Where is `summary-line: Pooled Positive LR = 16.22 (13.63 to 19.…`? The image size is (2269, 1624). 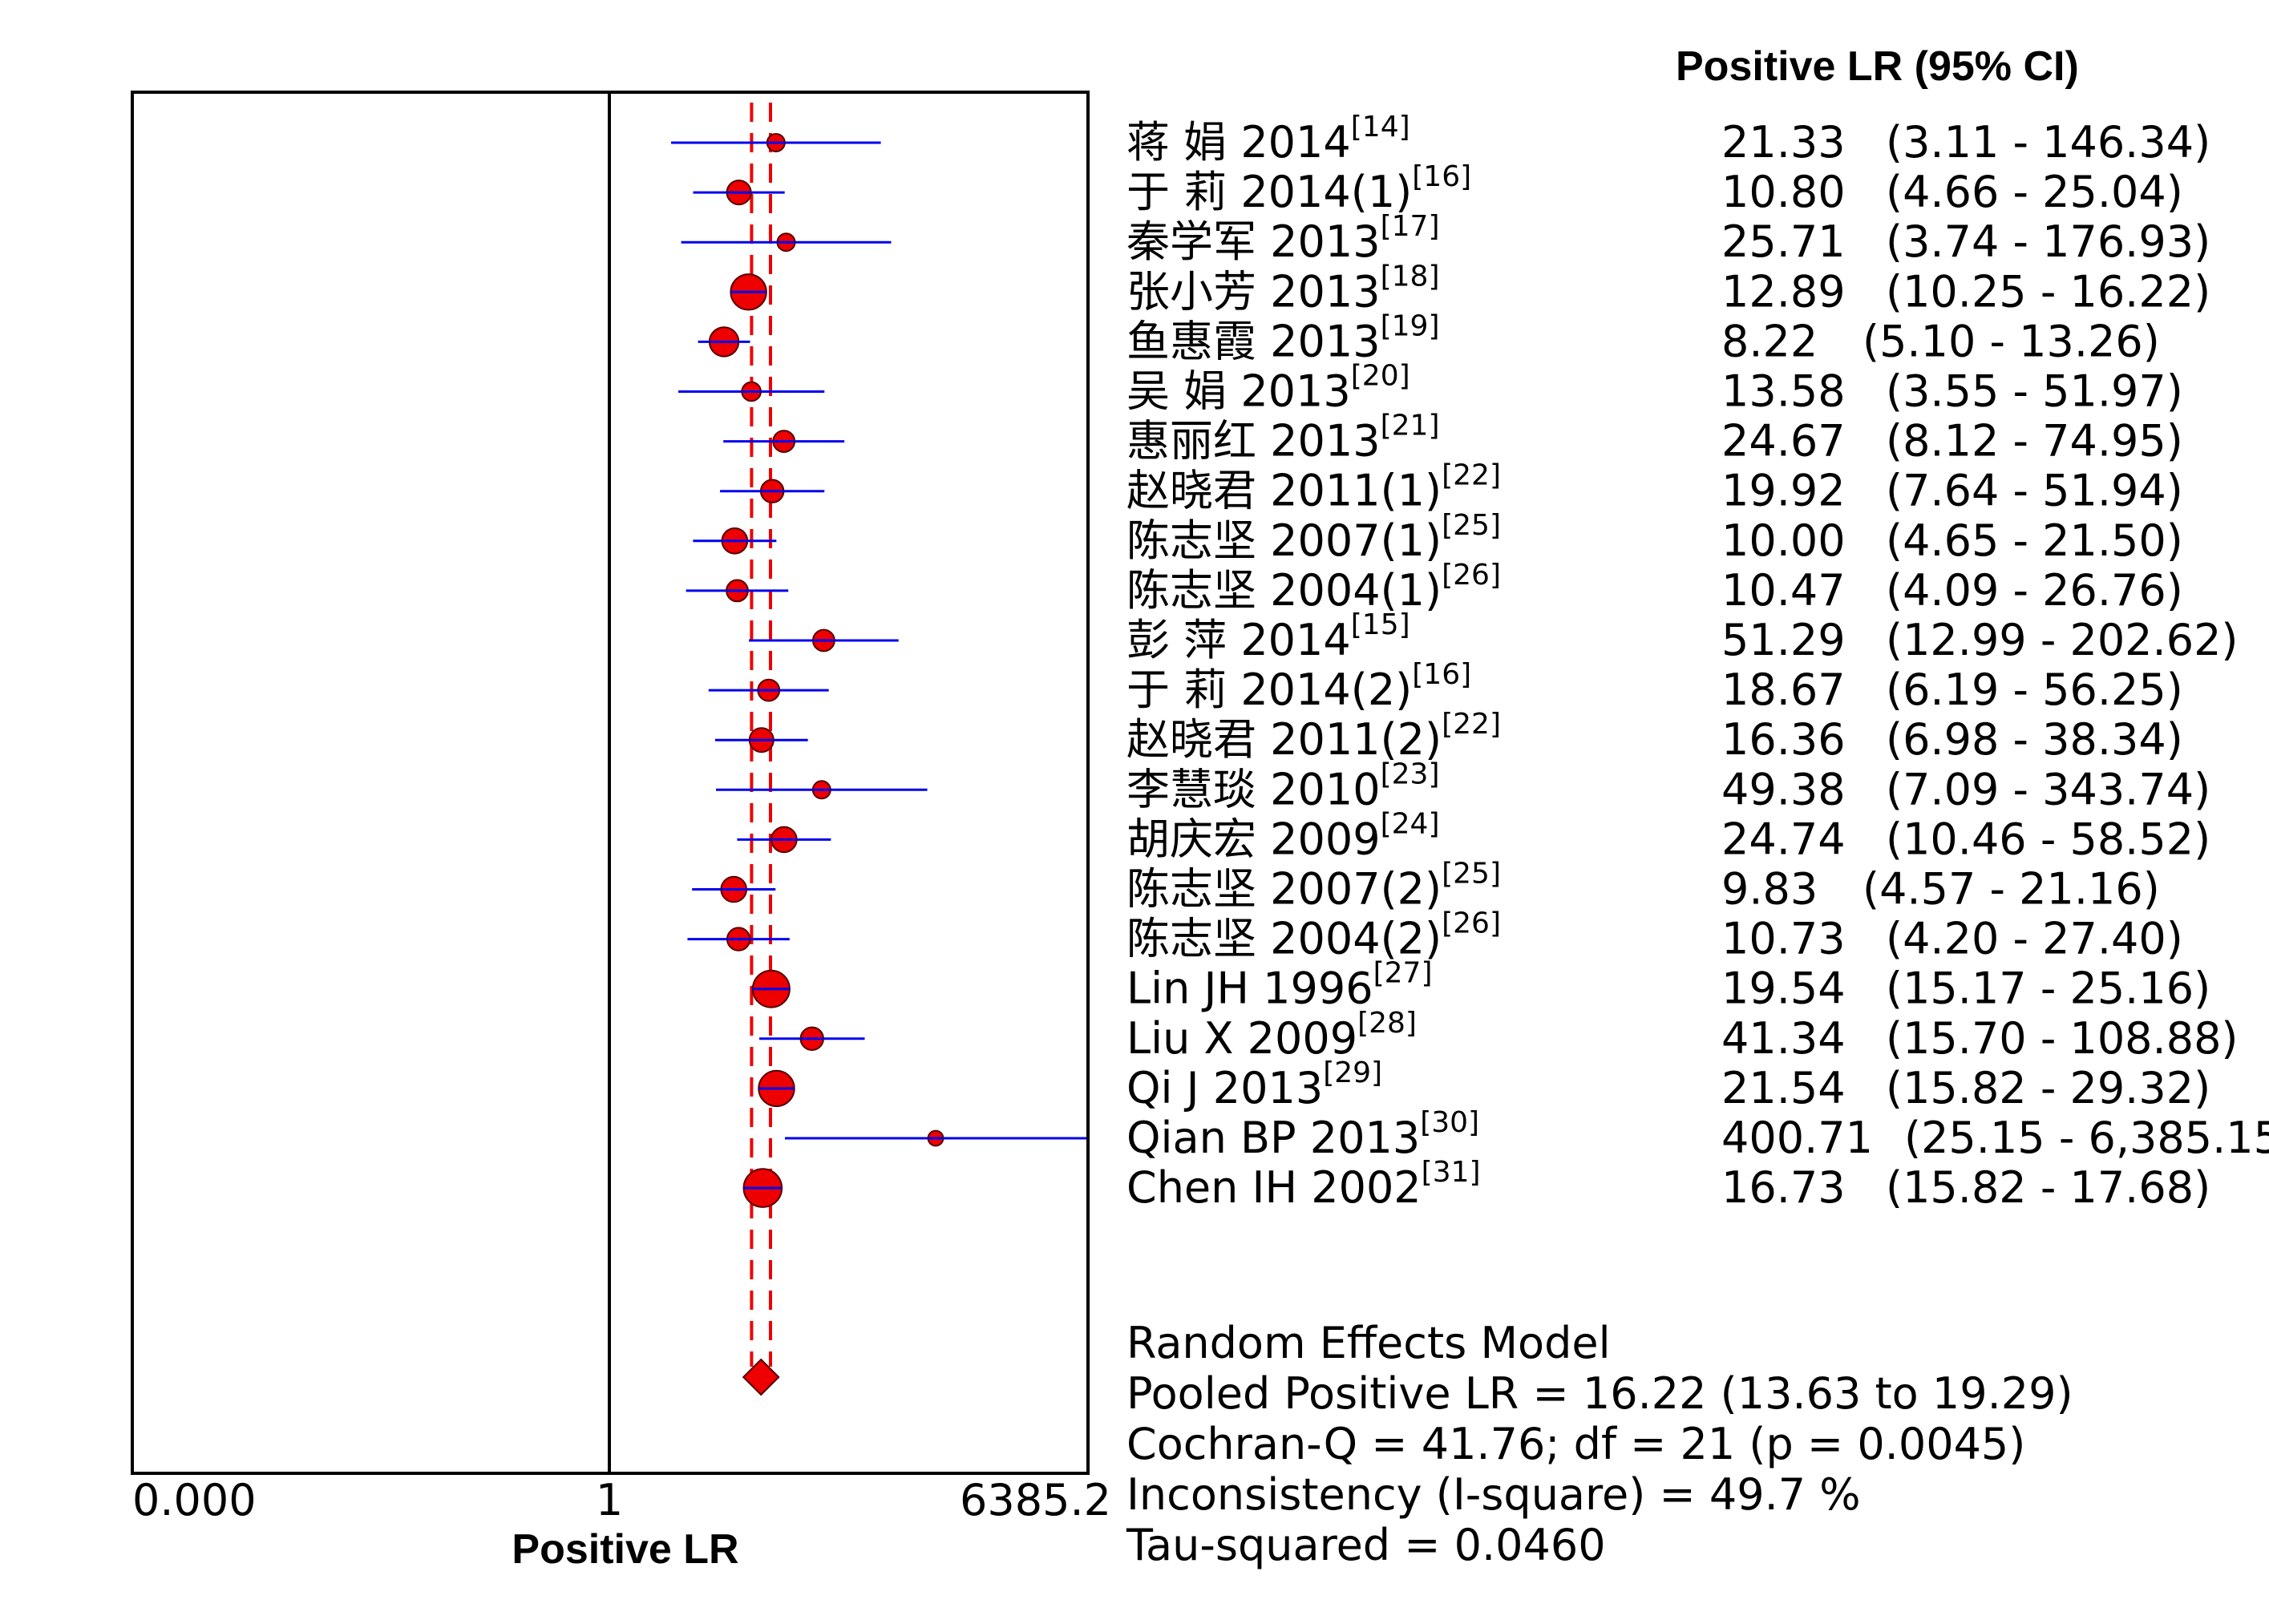 summary-line: Pooled Positive LR = 16.22 (13.63 to 19.… is located at coordinates (1599, 1393).